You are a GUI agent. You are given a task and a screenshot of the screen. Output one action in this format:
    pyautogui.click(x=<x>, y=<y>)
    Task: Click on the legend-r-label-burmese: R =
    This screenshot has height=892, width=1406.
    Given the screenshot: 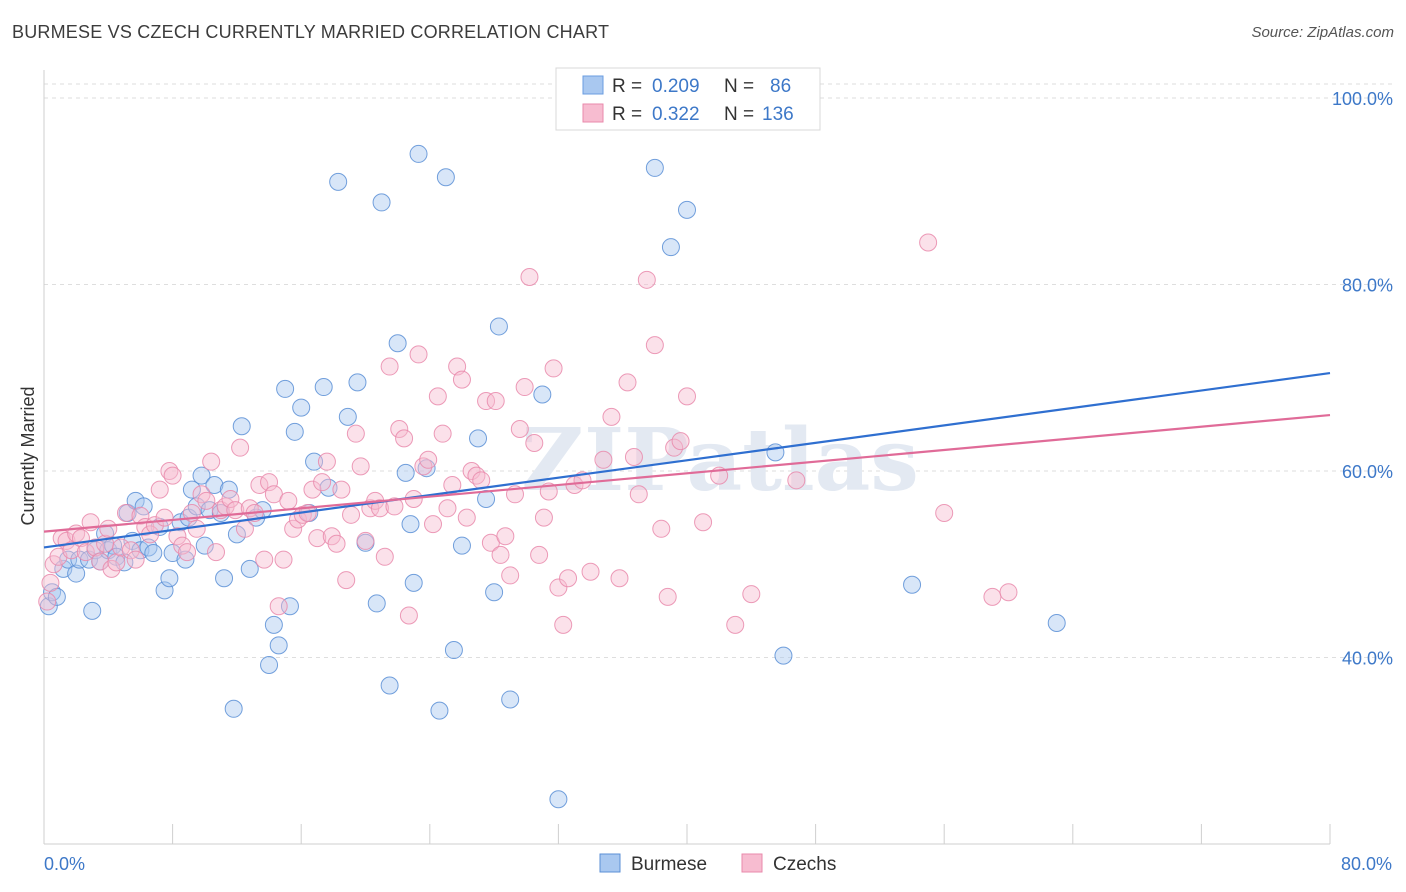 What is the action you would take?
    pyautogui.click(x=627, y=86)
    